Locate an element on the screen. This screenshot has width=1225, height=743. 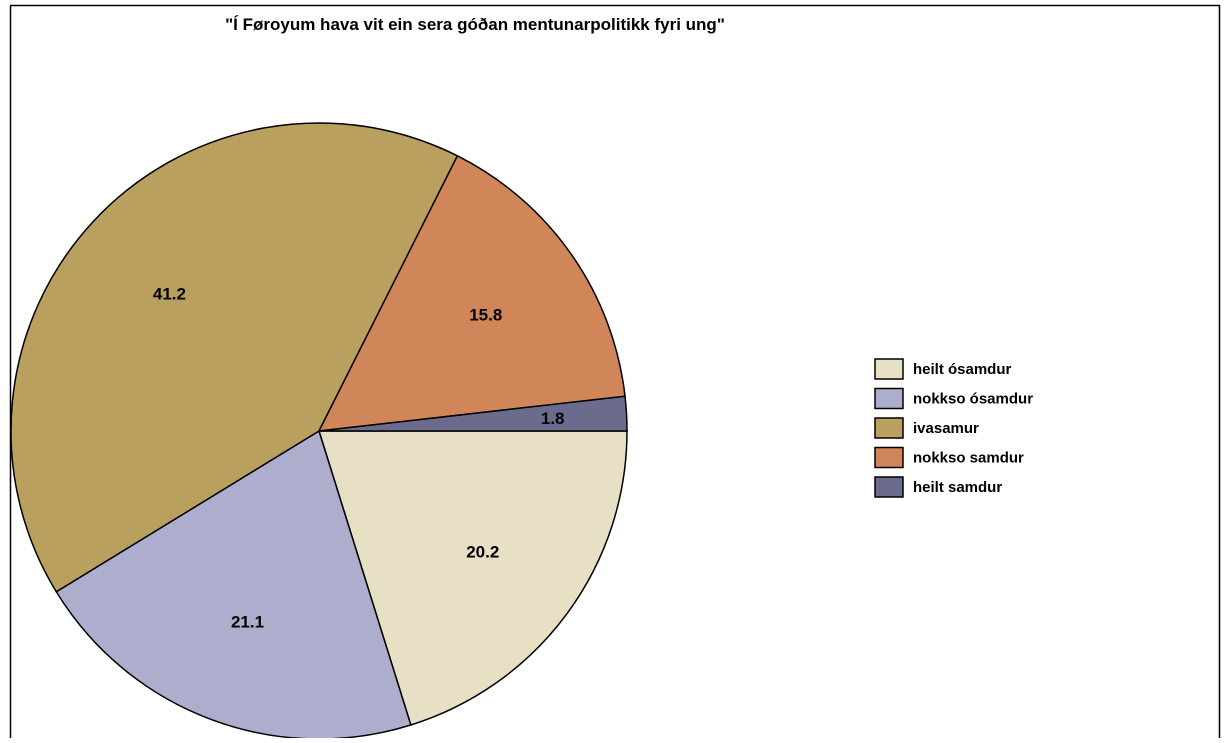
legend-label-nokkso-osamdur: nokkso ósamdur is located at coordinates (973, 399).